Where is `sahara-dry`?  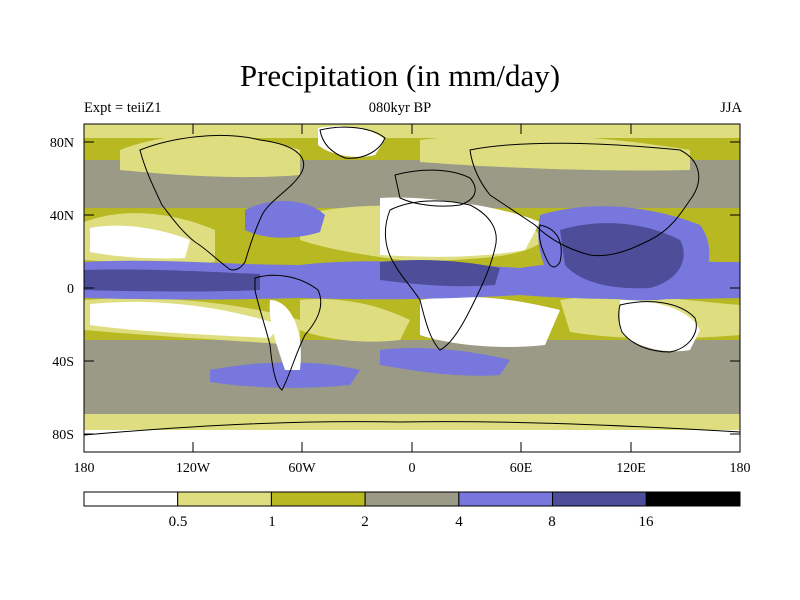
sahara-dry is located at coordinates (460, 227).